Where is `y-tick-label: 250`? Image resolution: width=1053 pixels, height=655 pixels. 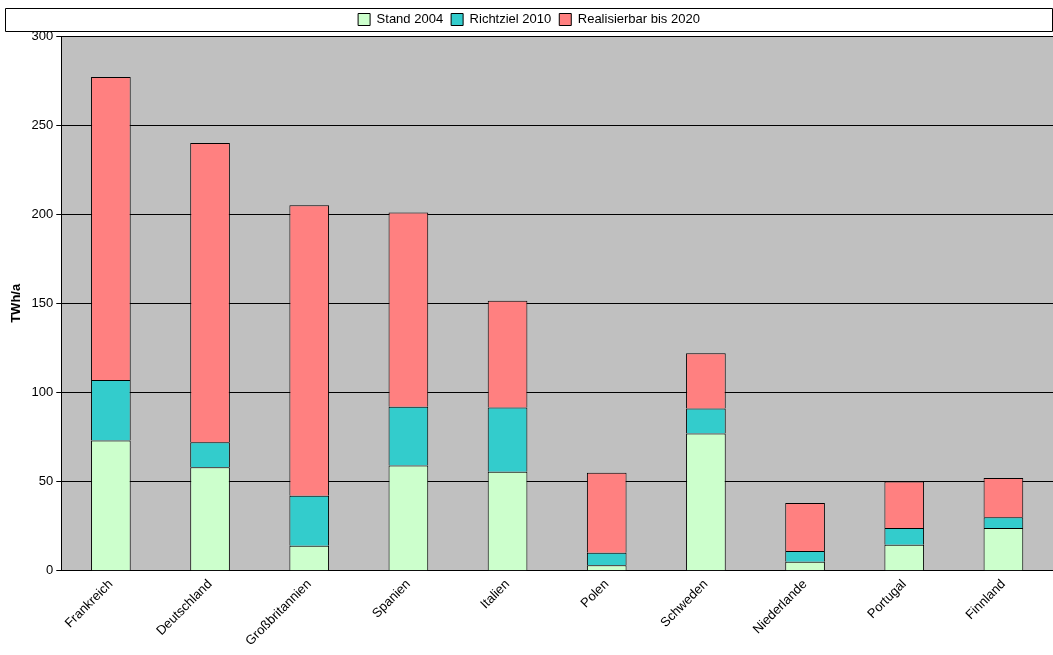
y-tick-label: 250 is located at coordinates (42, 124).